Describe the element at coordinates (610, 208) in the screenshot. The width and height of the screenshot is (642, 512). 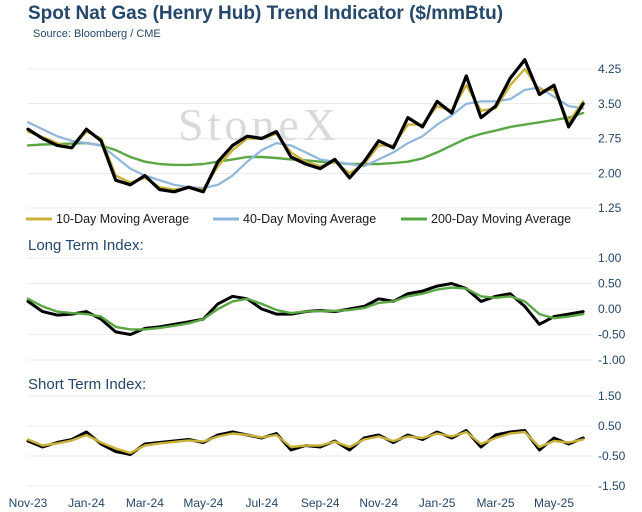
I see `price-y-tick-label: 1.25` at that location.